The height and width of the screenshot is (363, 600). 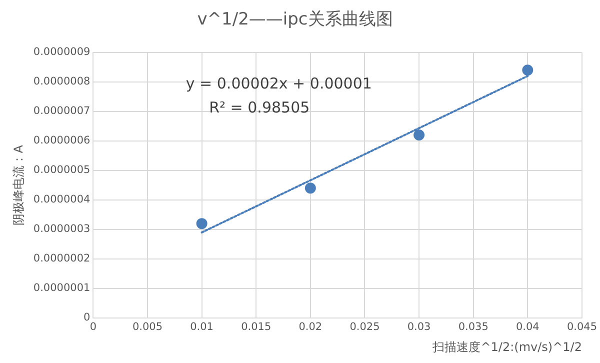 What do you see at coordinates (365, 327) in the screenshot?
I see `x-tick-label: 0.025` at bounding box center [365, 327].